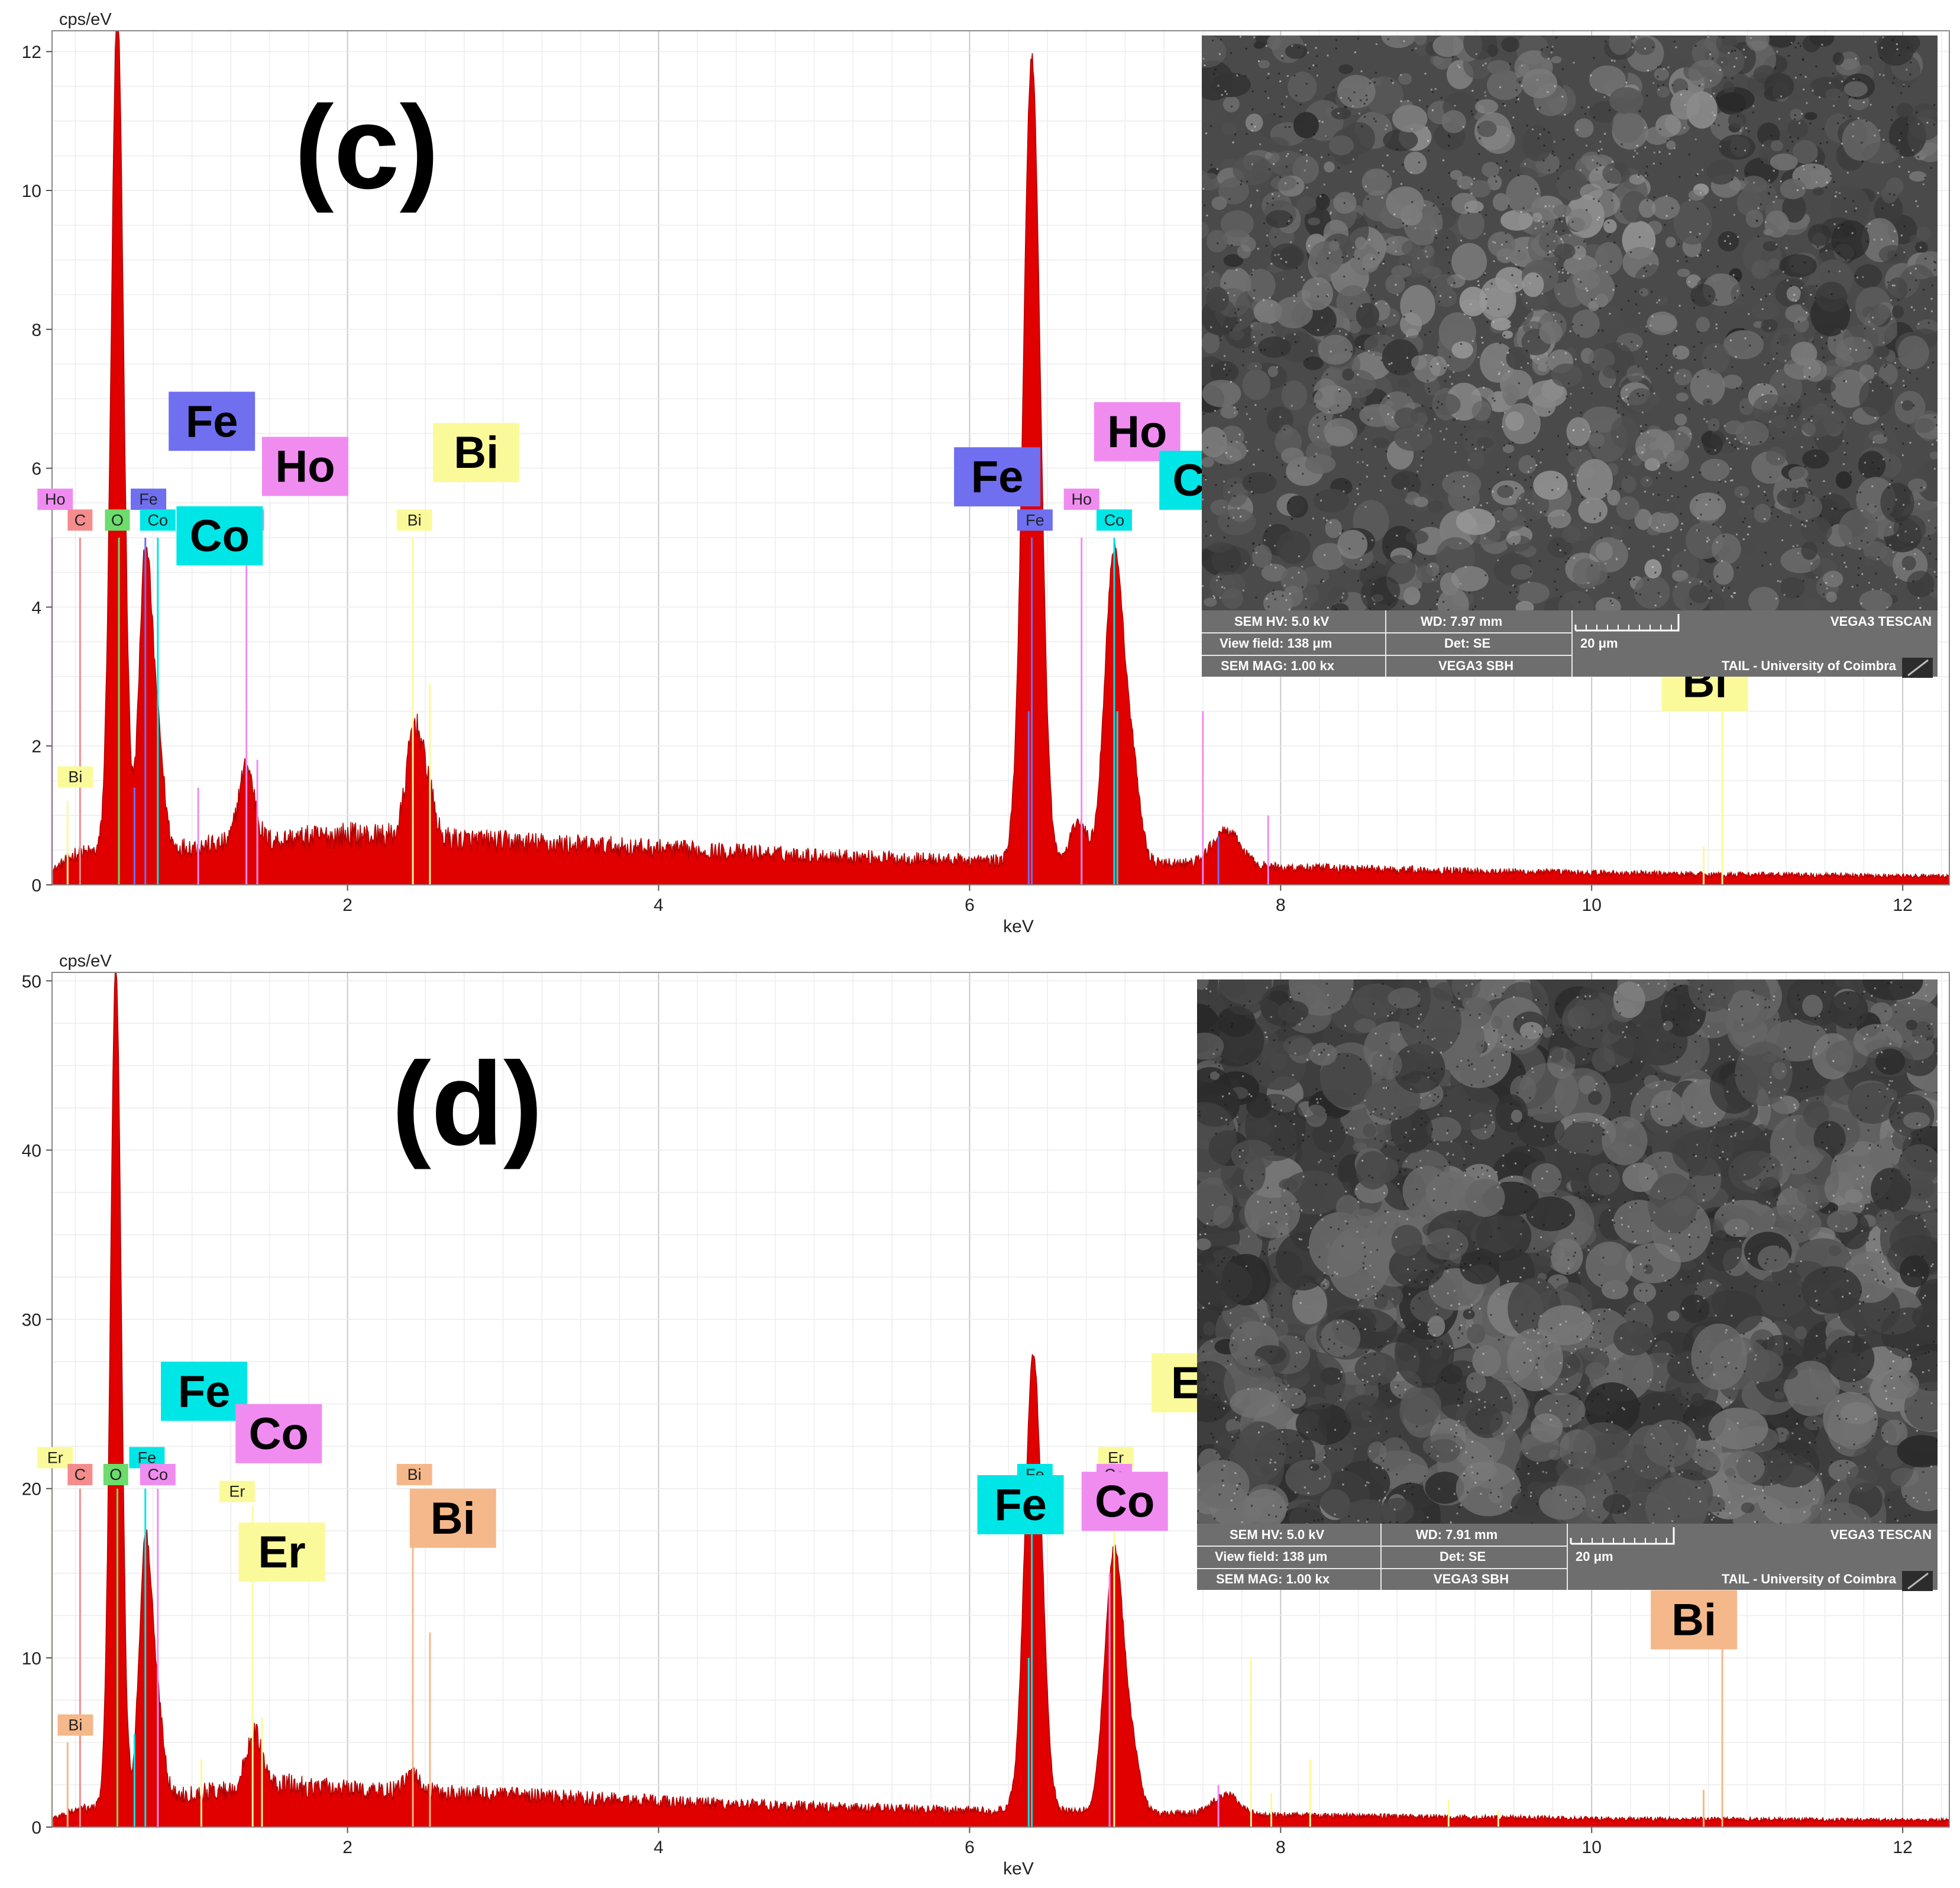 Image resolution: width=1960 pixels, height=1888 pixels. What do you see at coordinates (36, 608) in the screenshot?
I see `y-tick-label: 4` at bounding box center [36, 608].